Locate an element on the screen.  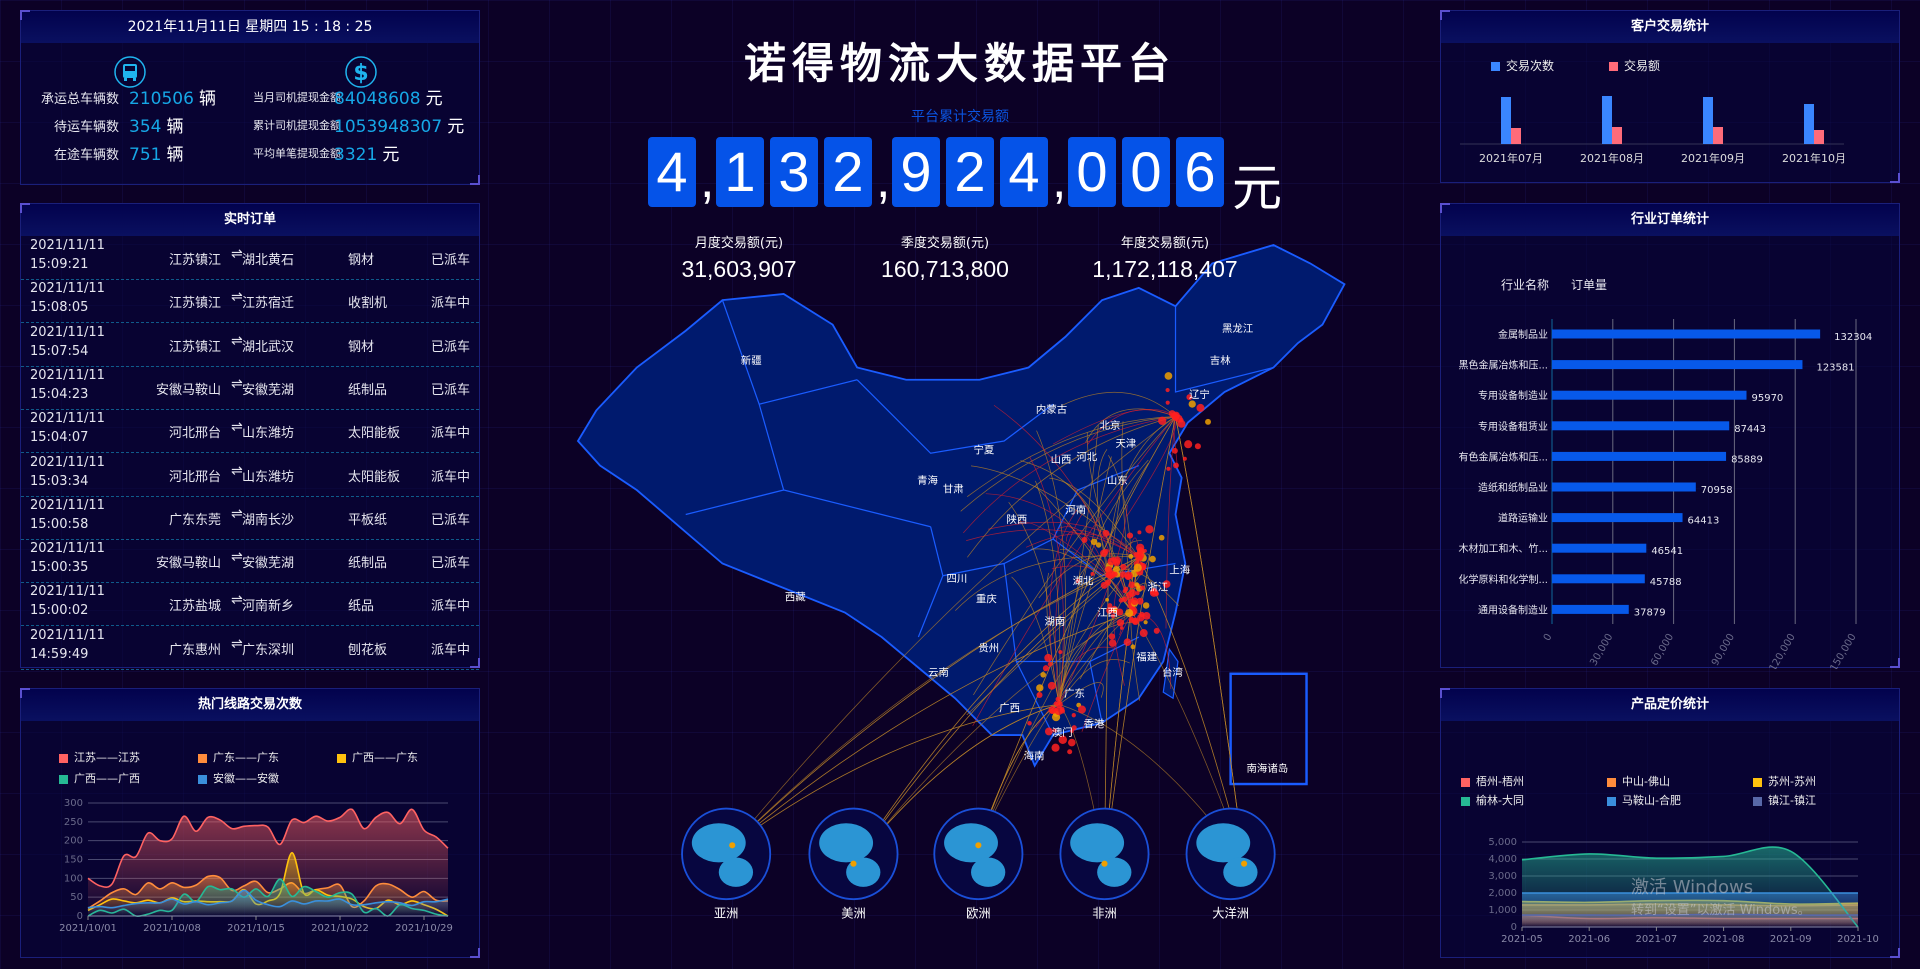
order-row: 2021/11/11 15:04:07 河北邢台 ⇌ 山东潍坊 太阳能板 派车中 is located at coordinates (250, 431).